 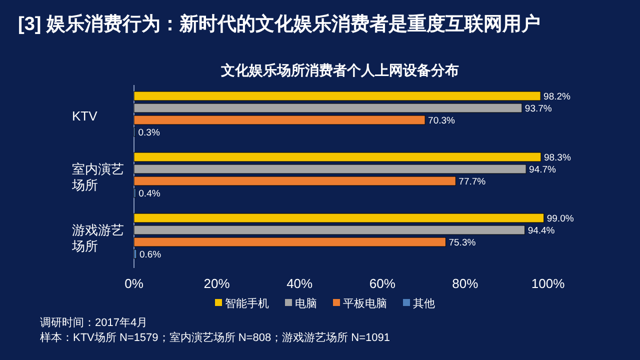 What do you see at coordinates (150, 255) in the screenshot?
I see `data-label: 0.6%` at bounding box center [150, 255].